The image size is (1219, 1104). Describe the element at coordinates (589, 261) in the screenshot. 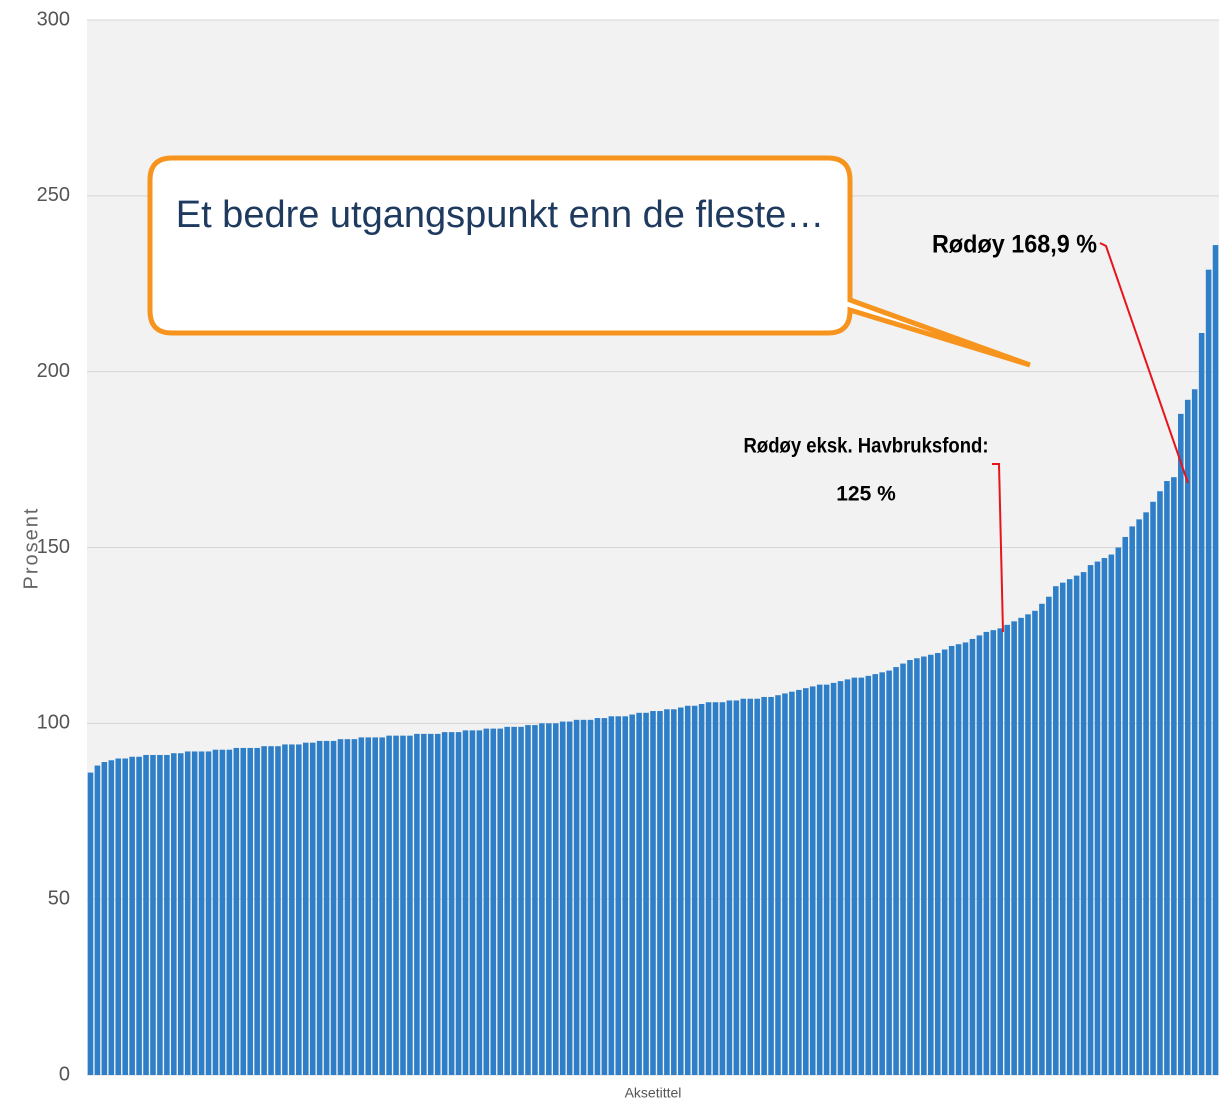

I see `callout-bubble` at that location.